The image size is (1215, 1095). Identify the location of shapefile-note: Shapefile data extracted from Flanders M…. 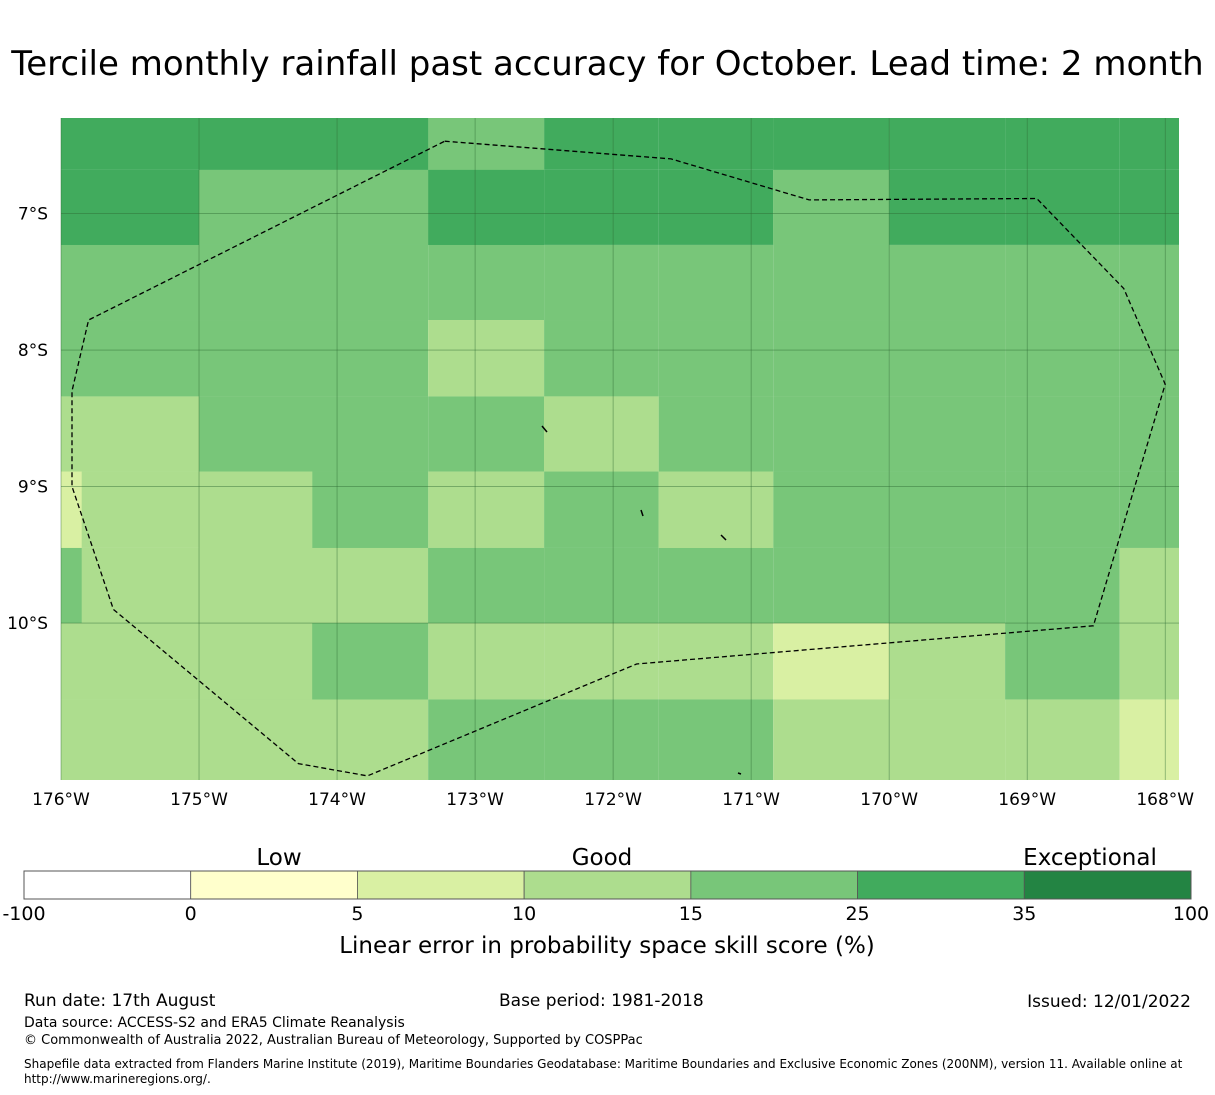
(603, 1071).